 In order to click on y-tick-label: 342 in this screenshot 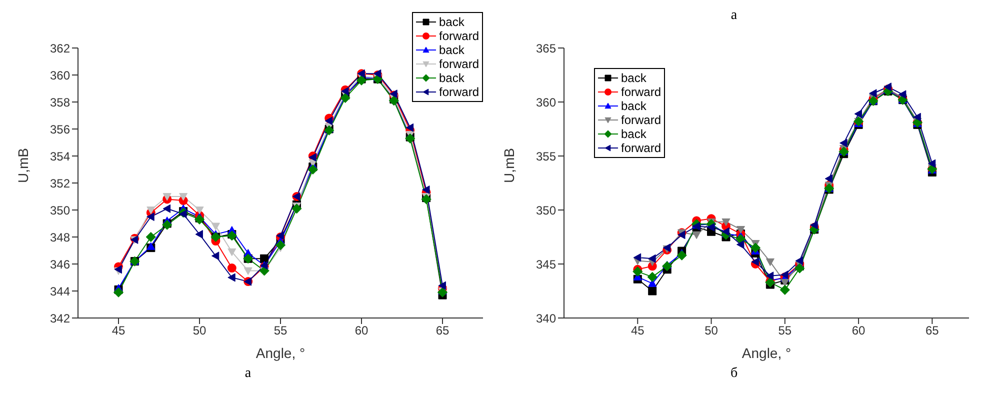, I will do `click(60, 318)`.